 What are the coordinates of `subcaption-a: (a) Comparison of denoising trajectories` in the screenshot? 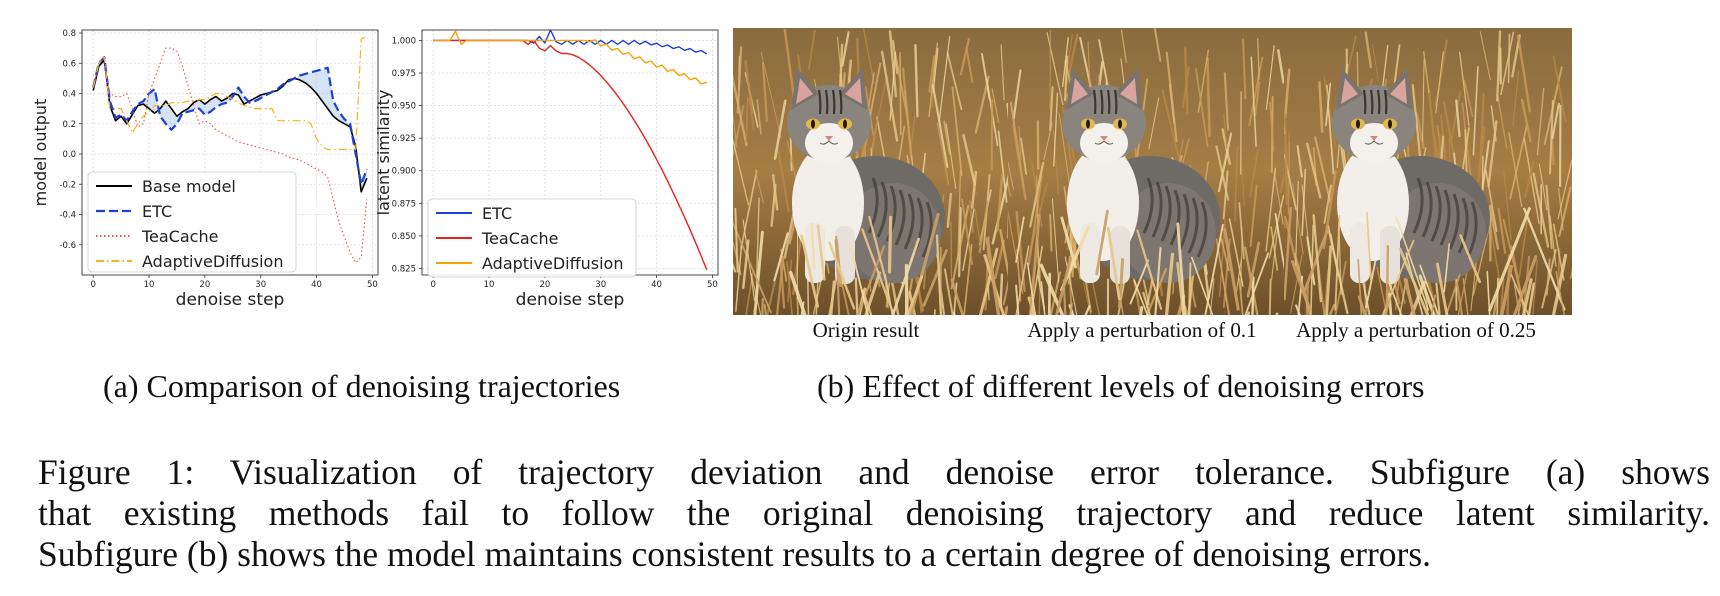 It's located at (362, 386).